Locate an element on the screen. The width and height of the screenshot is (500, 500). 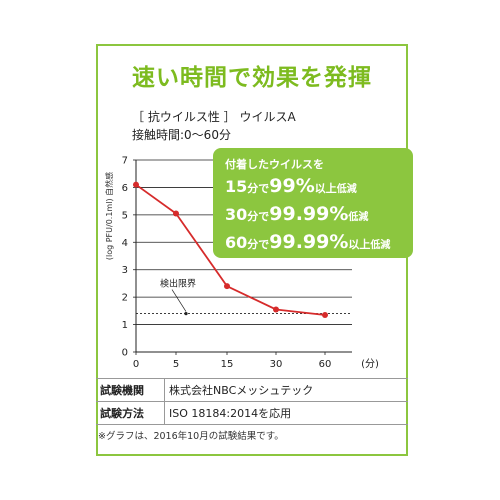
x-tick-label: 0 is located at coordinates (136, 364).